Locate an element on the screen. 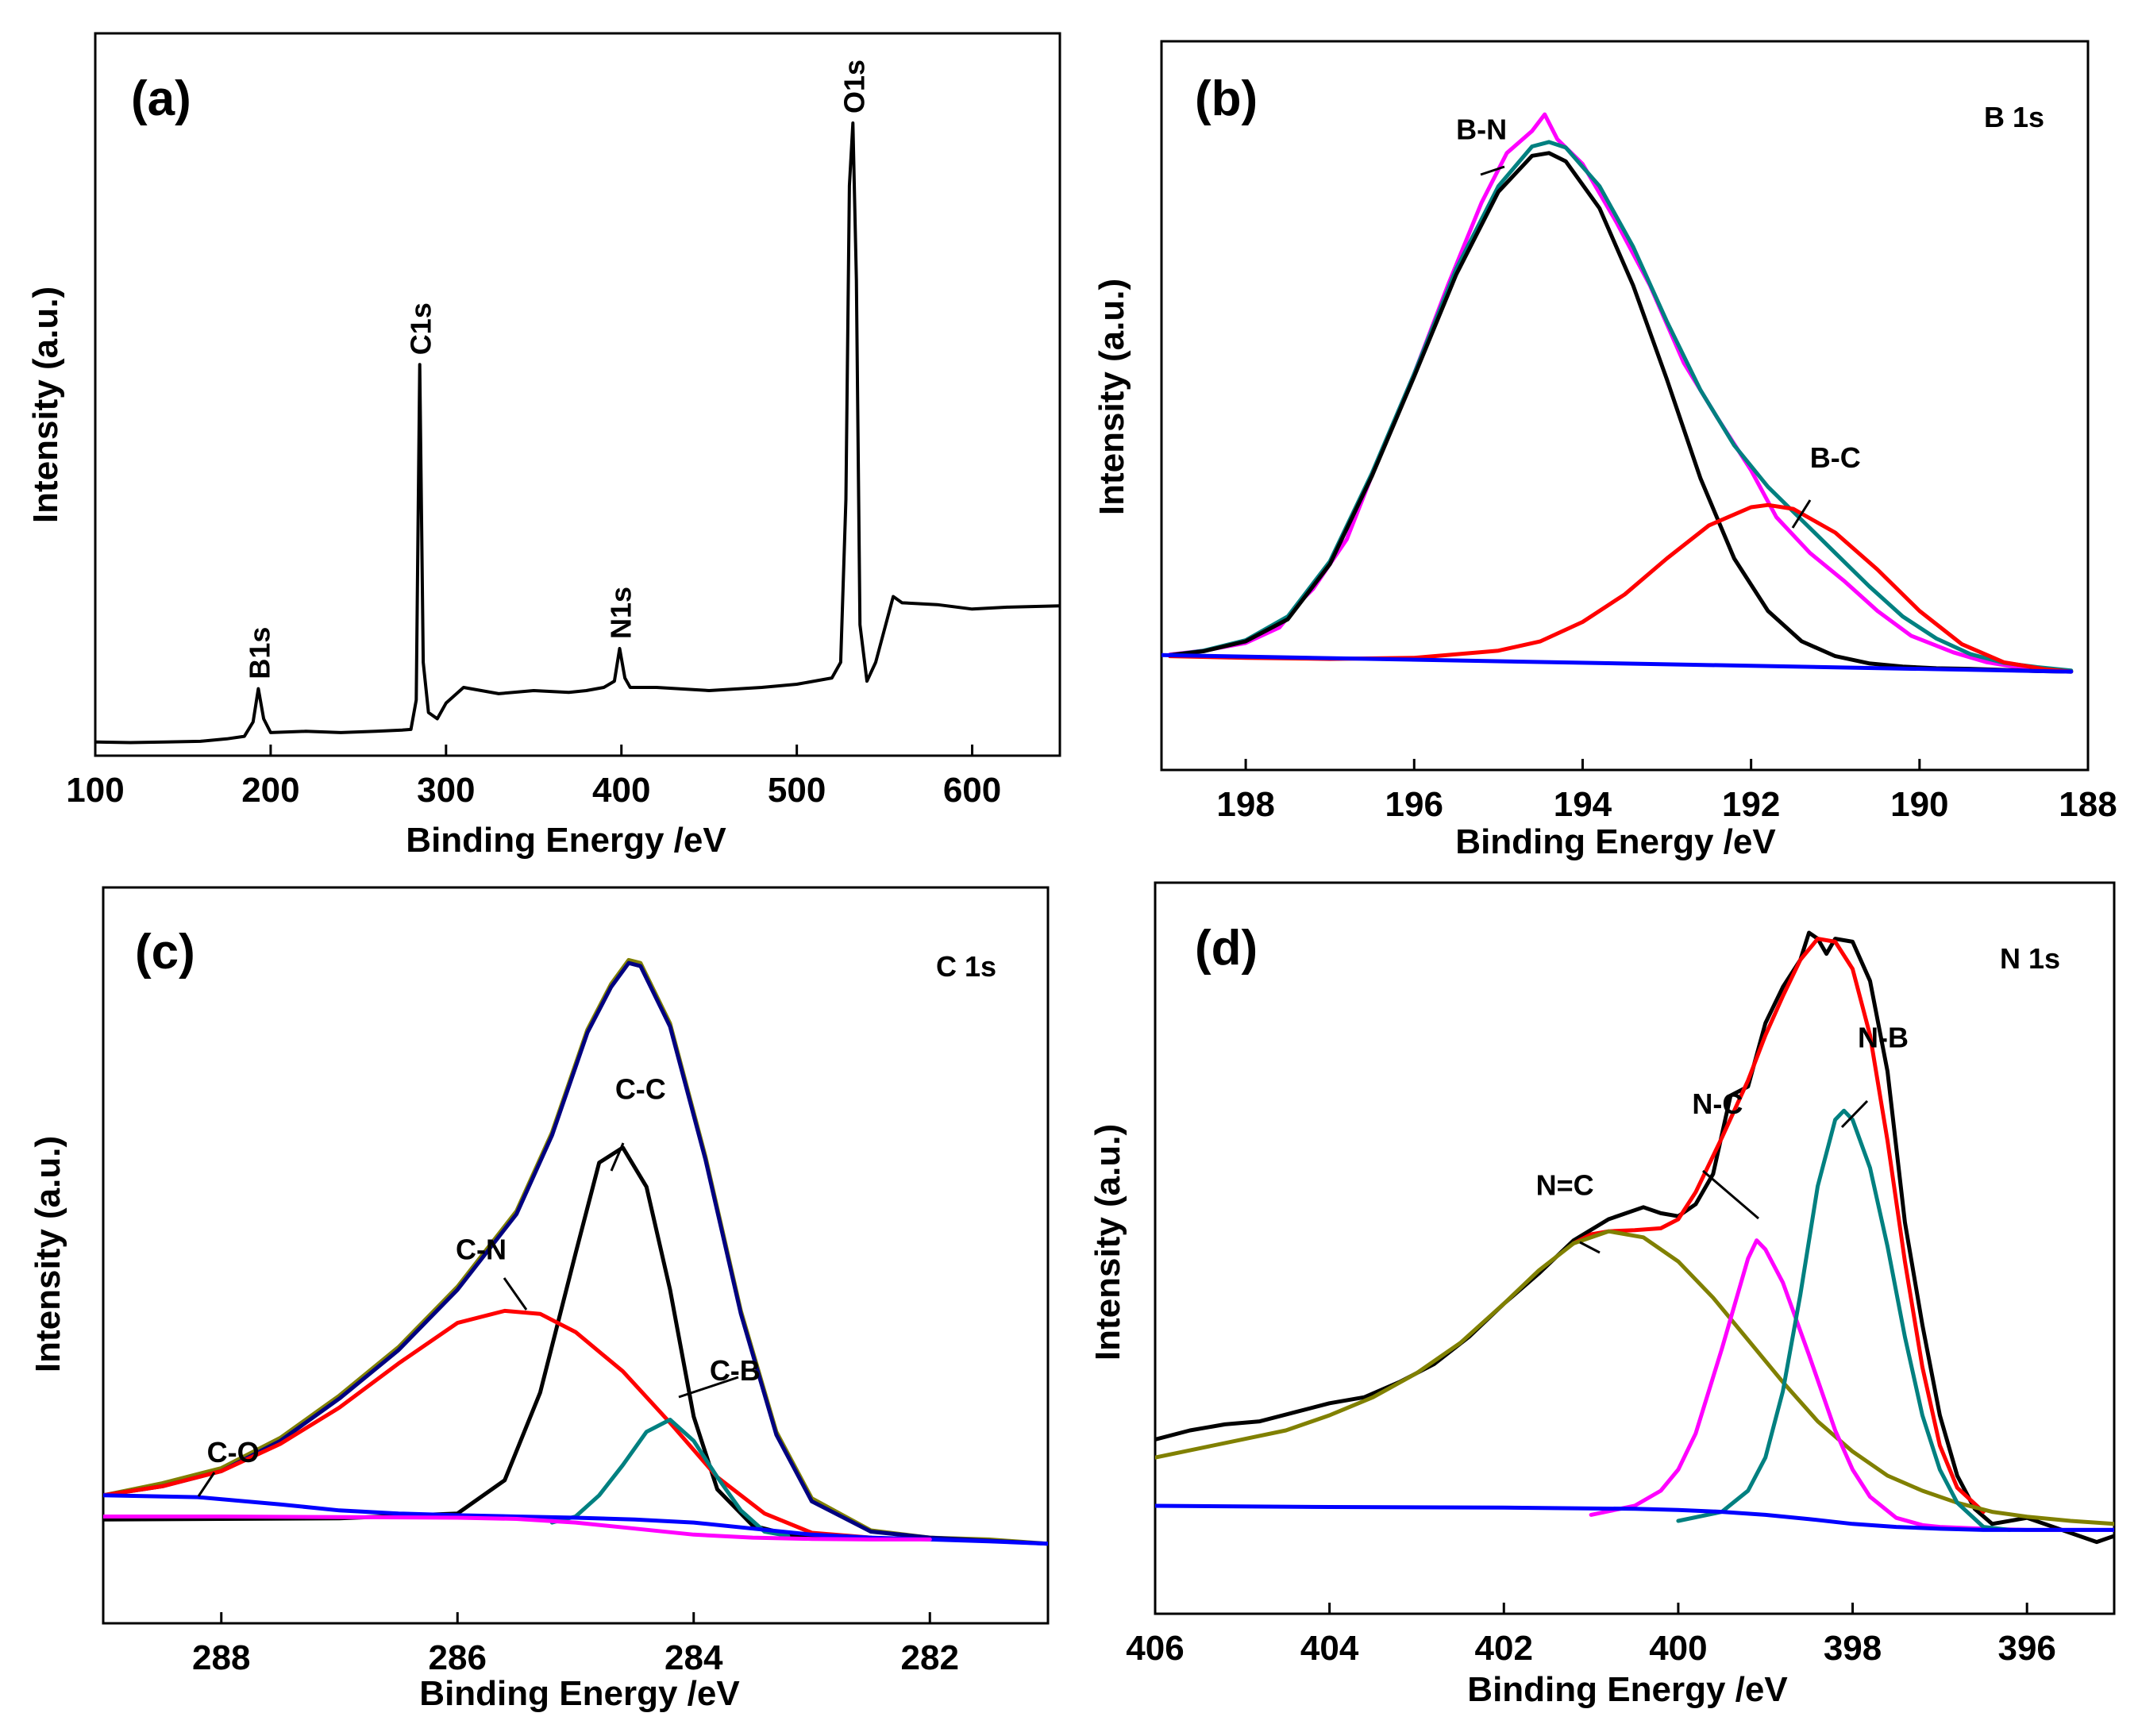 The width and height of the screenshot is (2138, 1736). x-tick-label: 190 is located at coordinates (1919, 804).